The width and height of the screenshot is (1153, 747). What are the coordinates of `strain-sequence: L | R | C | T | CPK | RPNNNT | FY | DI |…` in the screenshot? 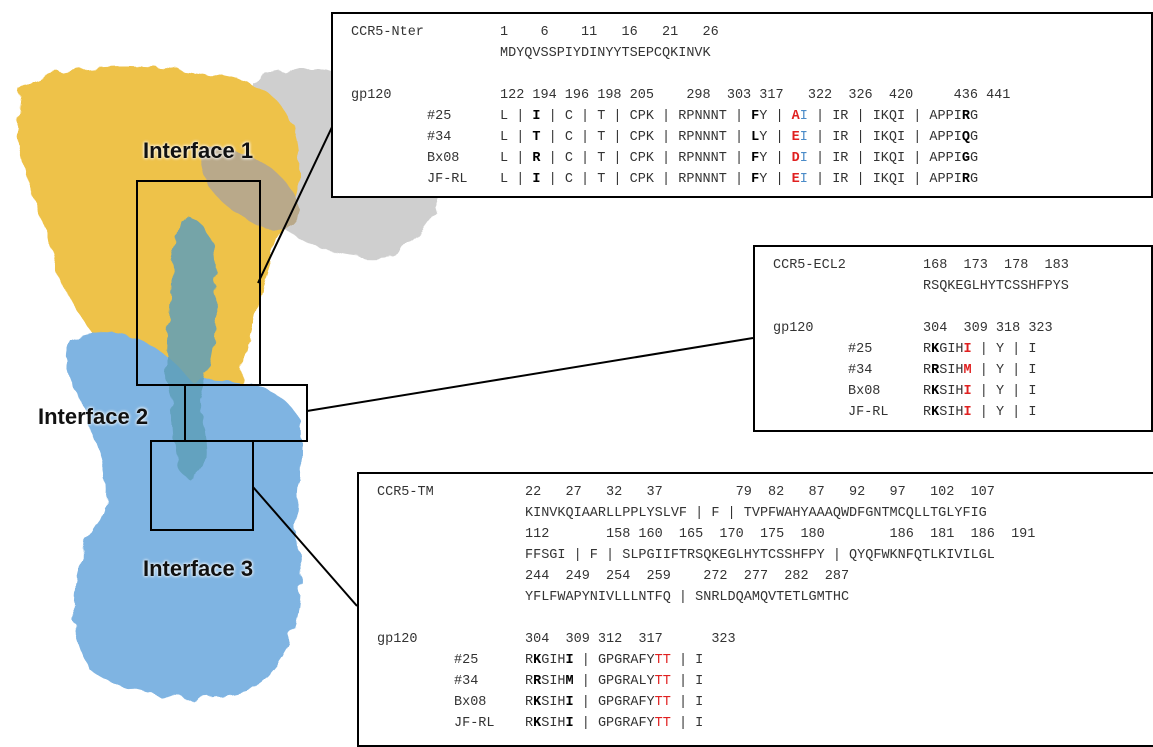 It's located at (739, 158).